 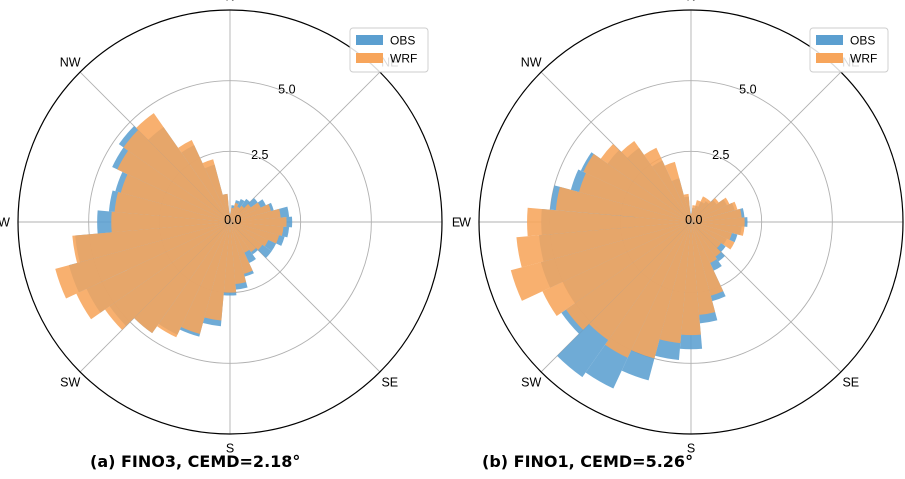 I want to click on compass-label-nw: NW, so click(x=531, y=63).